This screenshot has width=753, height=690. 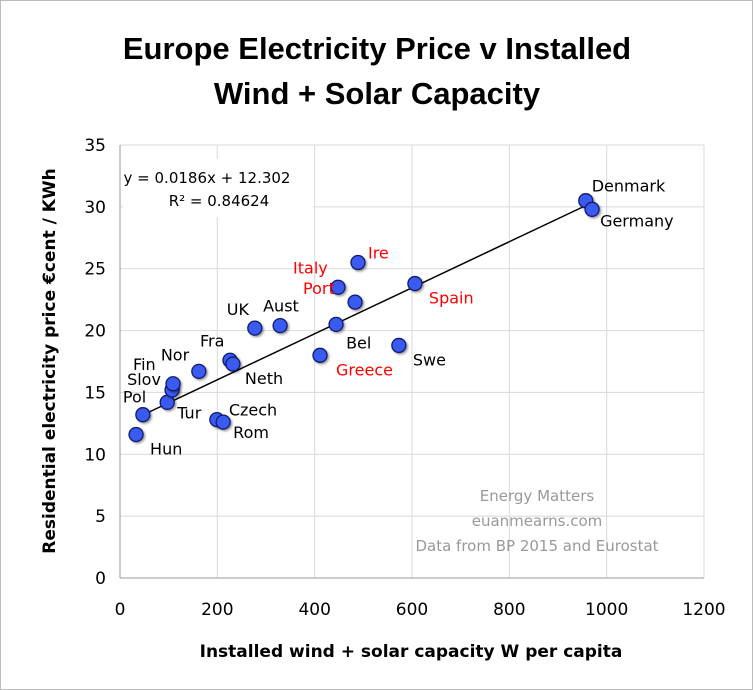 I want to click on y-tick-label: 30, so click(x=95, y=208).